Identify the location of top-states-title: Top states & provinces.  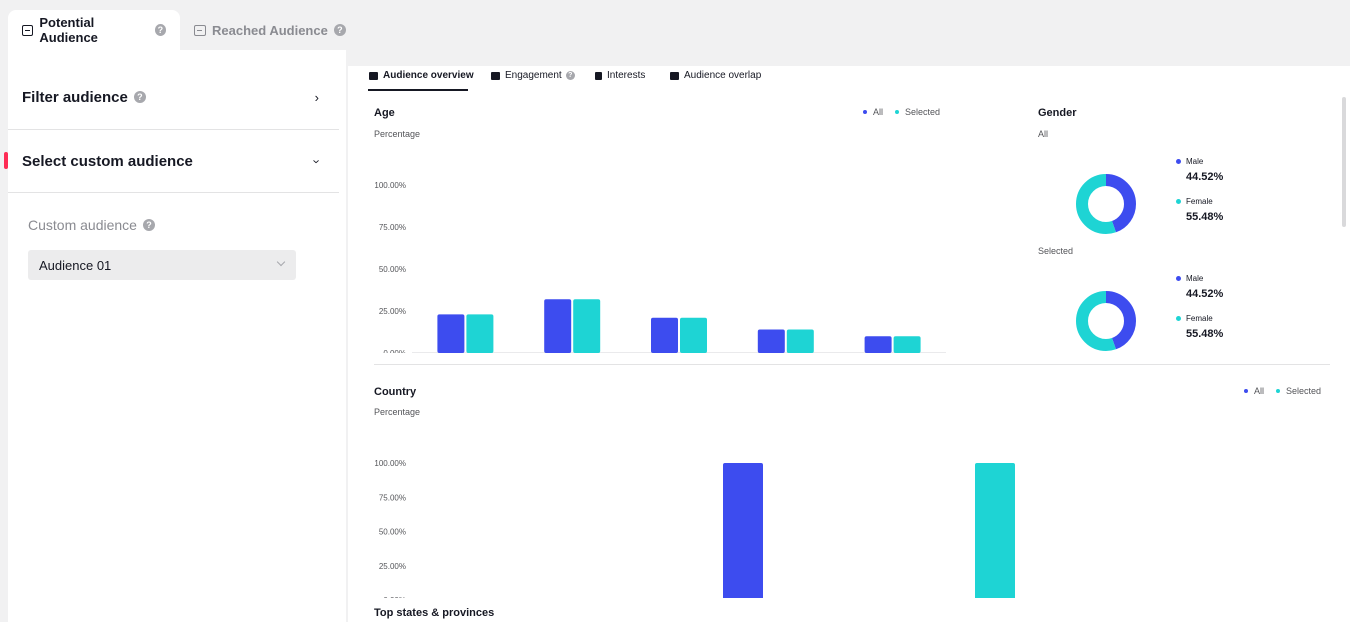
(434, 613).